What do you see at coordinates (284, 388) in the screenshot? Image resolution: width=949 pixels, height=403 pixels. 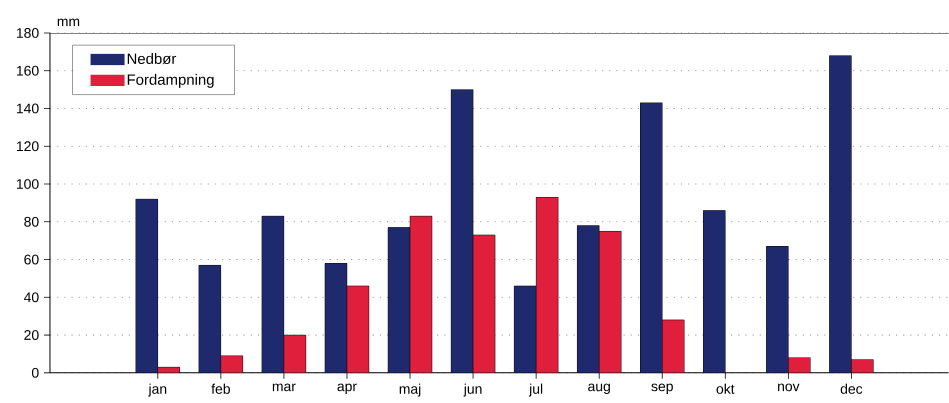 I see `x-tick-label: mar` at bounding box center [284, 388].